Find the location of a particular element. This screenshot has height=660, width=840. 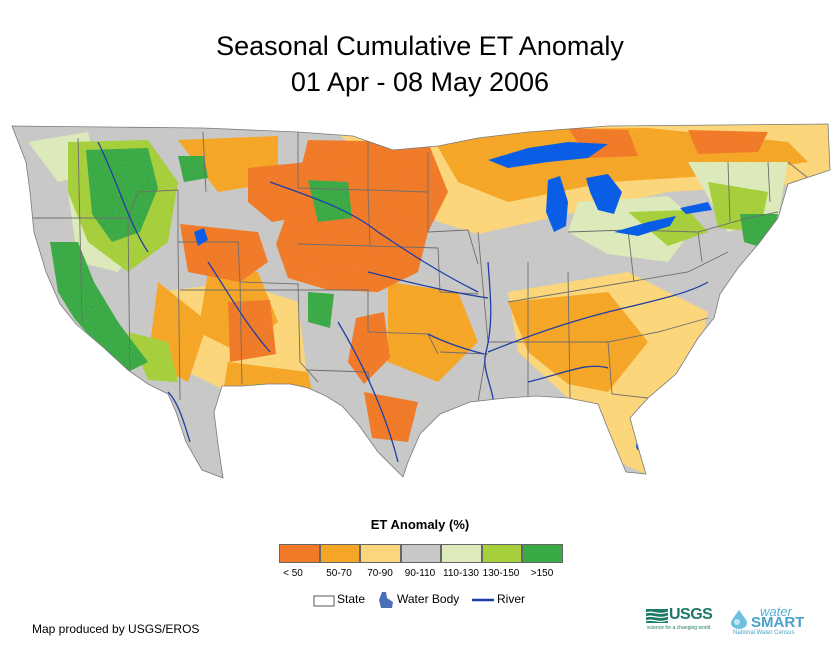

legend-title: ET Anomaly (%) is located at coordinates (420, 524).